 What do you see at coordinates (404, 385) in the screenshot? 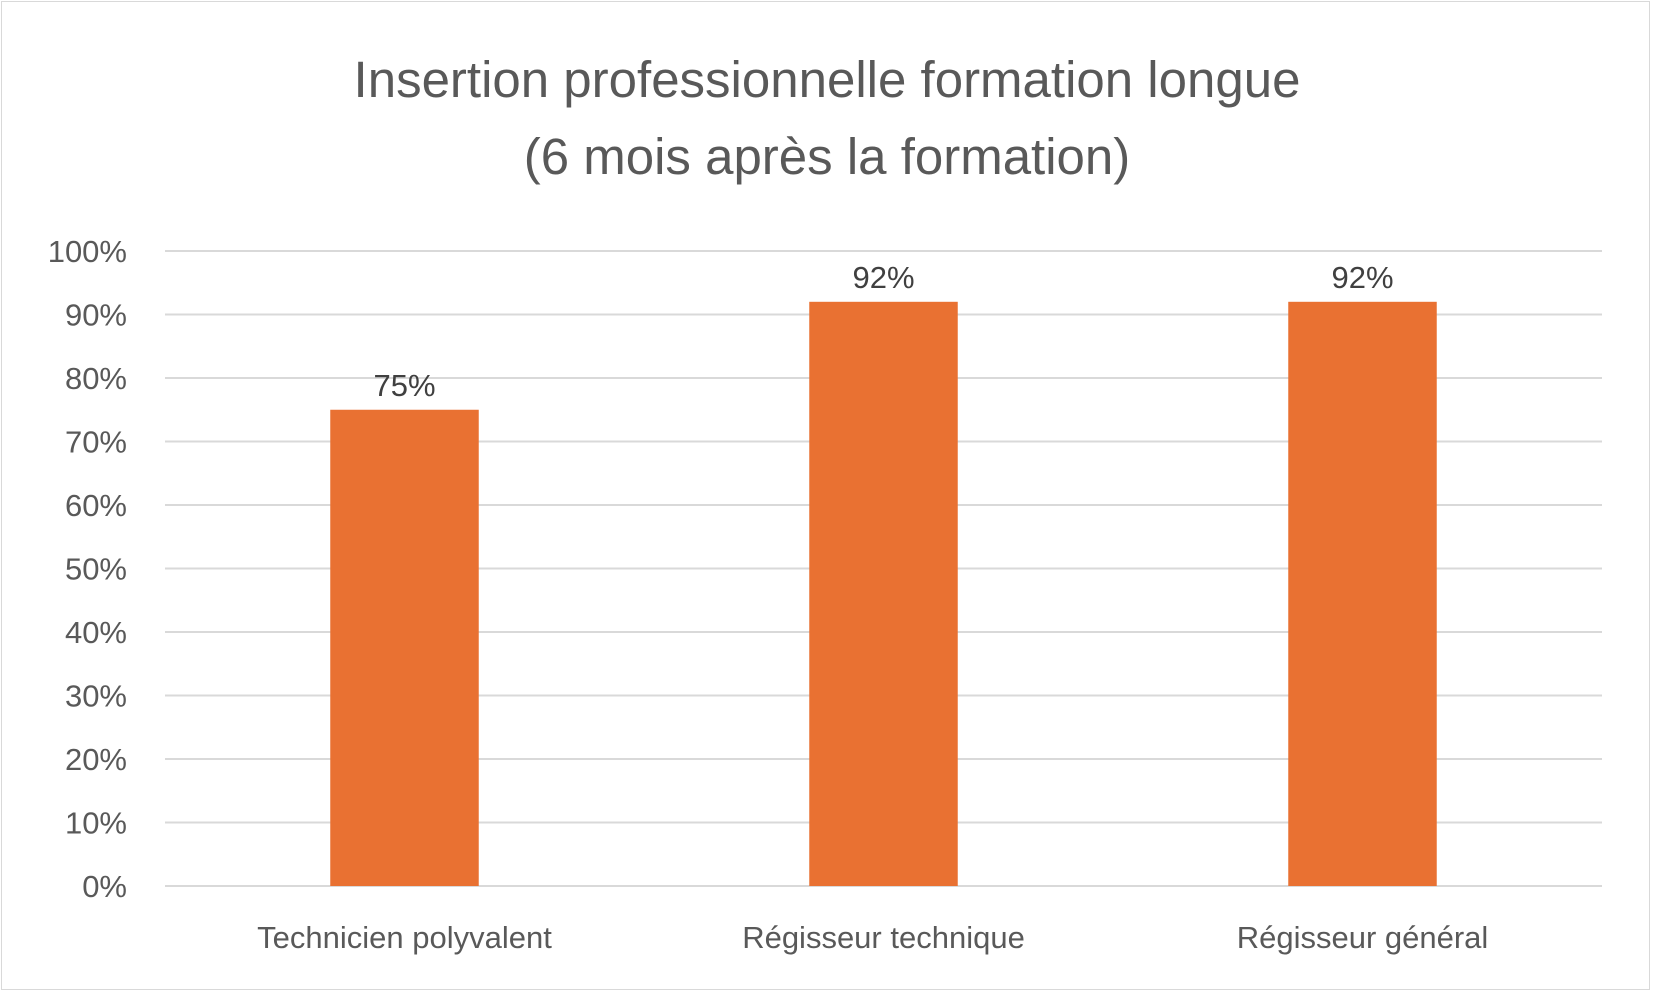
I see `data-label: 75%` at bounding box center [404, 385].